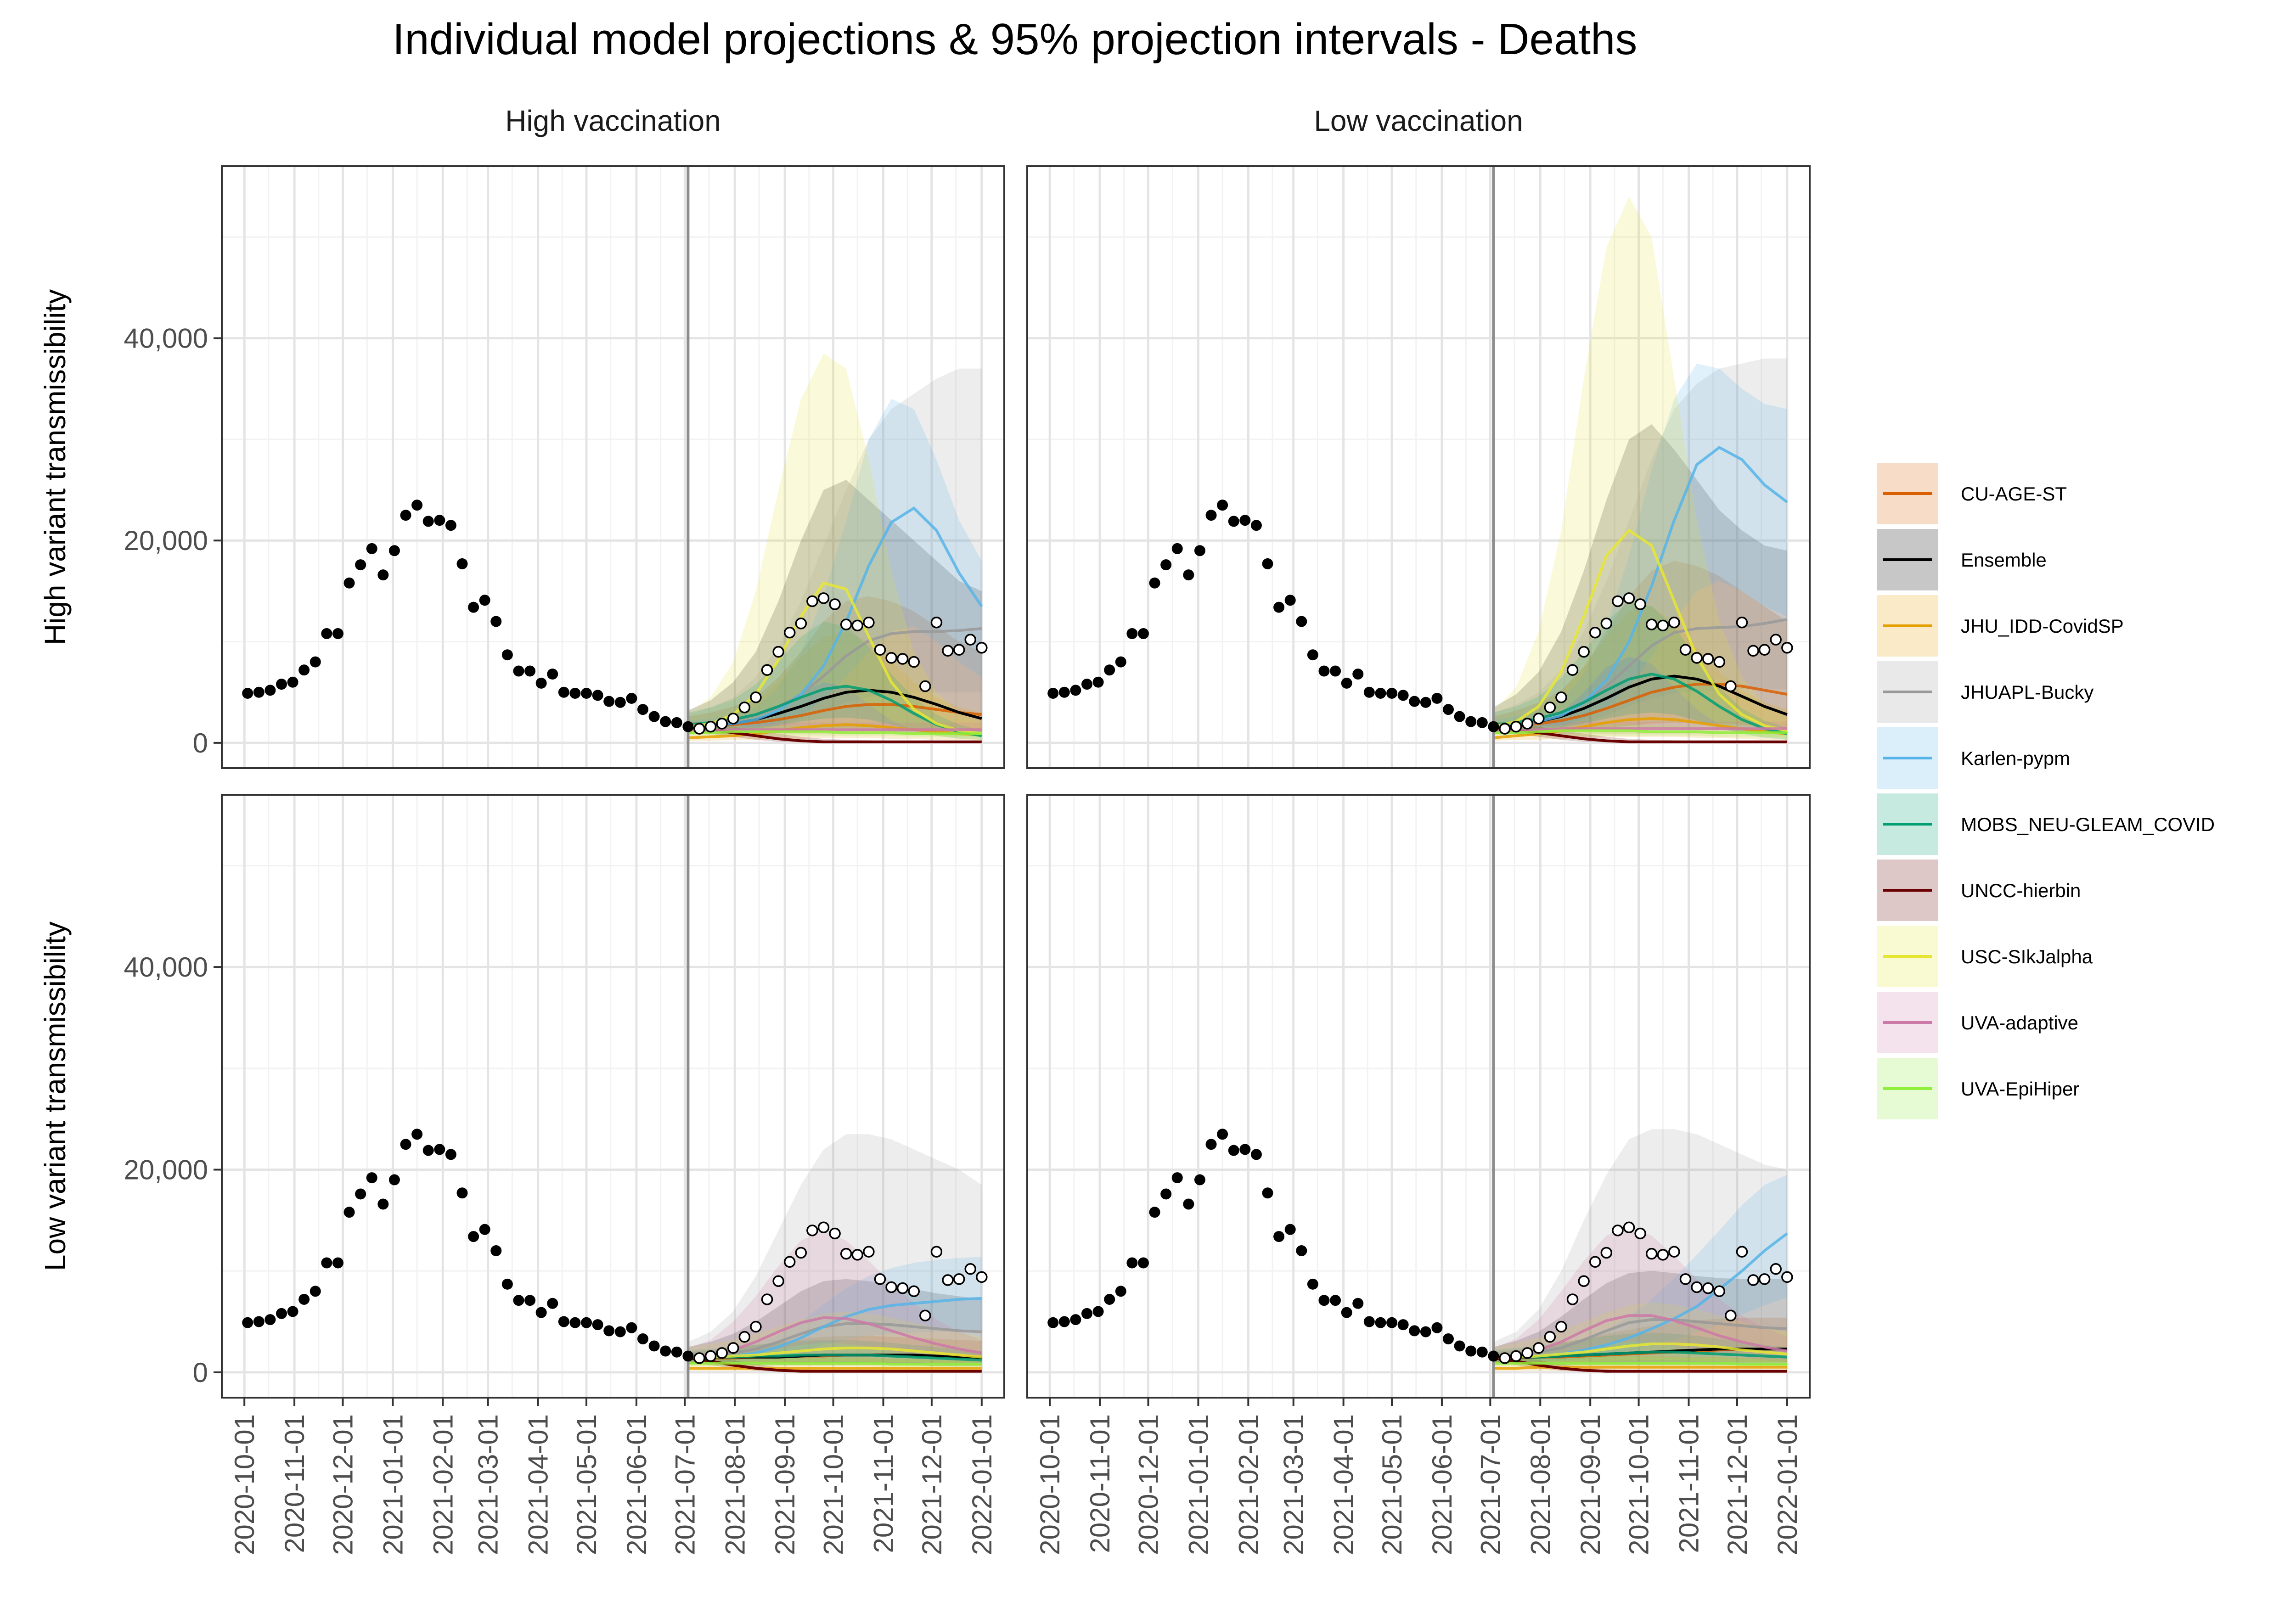  What do you see at coordinates (1249, 1484) in the screenshot?
I see `x-tick-label: 2021-02-01` at bounding box center [1249, 1484].